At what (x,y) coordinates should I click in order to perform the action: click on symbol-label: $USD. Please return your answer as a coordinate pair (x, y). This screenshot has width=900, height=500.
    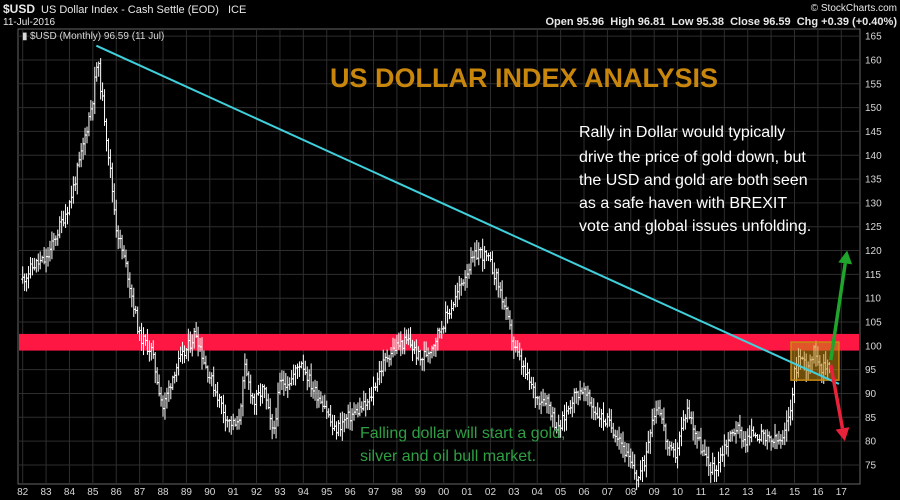
    Looking at the image, I should click on (19, 9).